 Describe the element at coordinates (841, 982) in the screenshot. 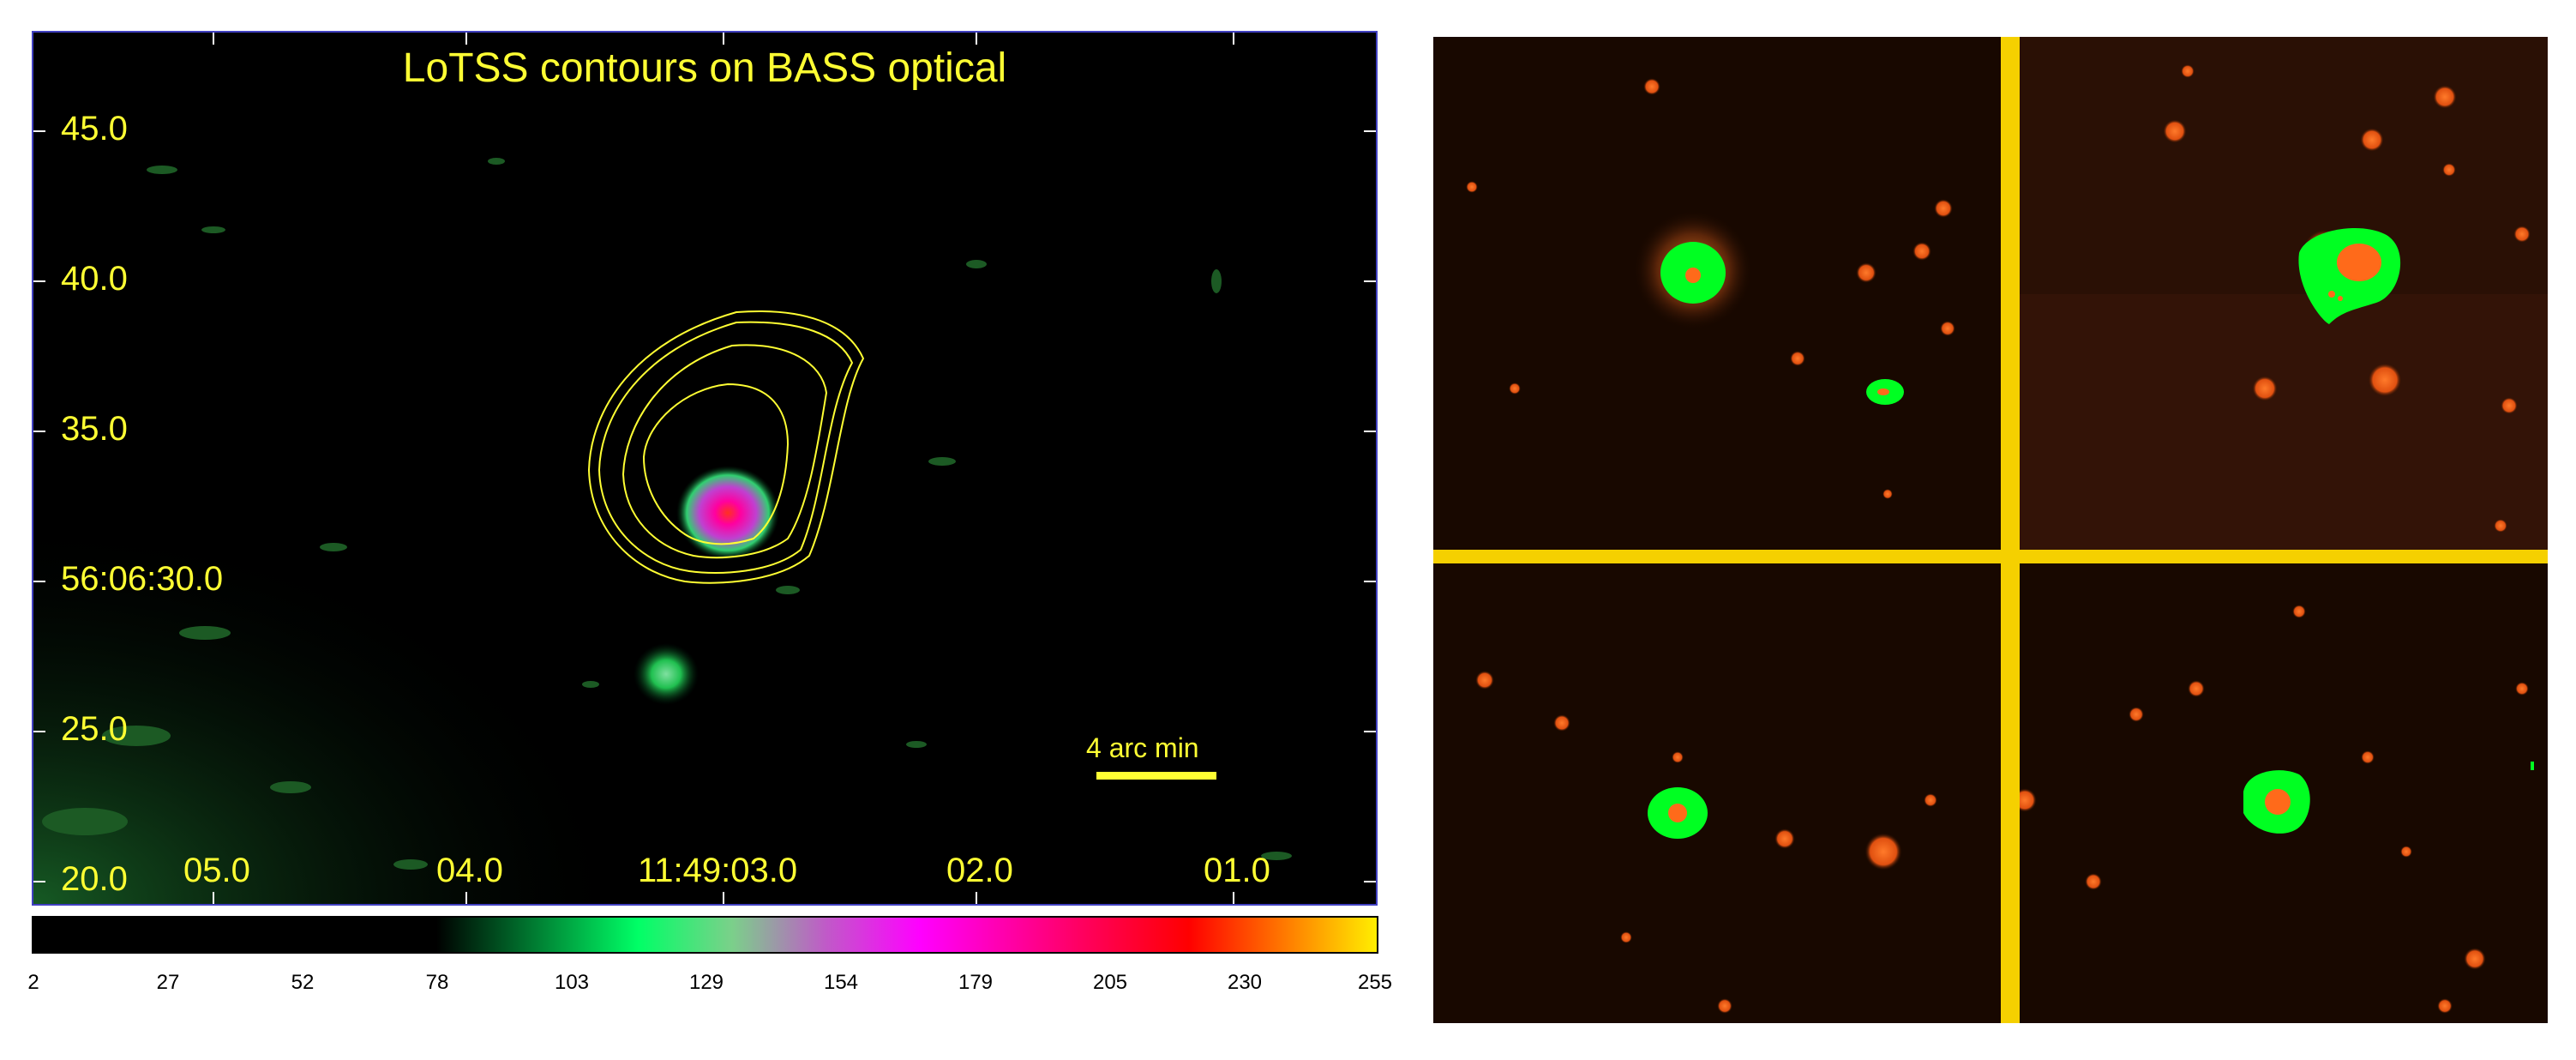

I see `colorbar-tick: 154` at that location.